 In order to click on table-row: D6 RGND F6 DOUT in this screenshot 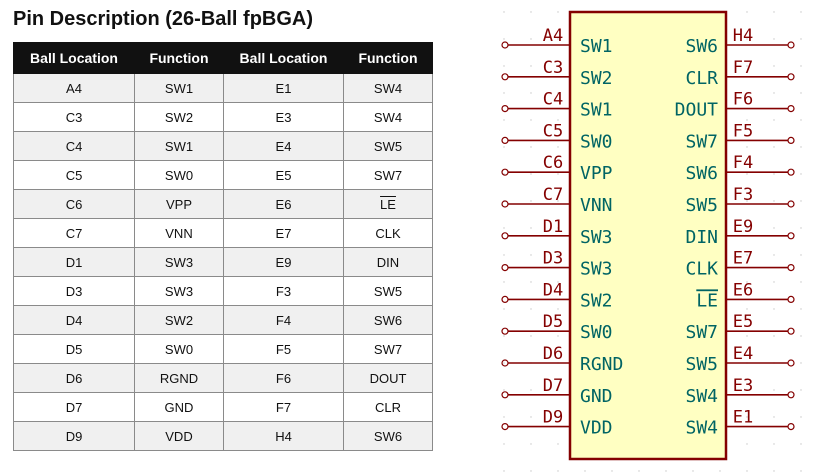, I will do `click(223, 378)`.